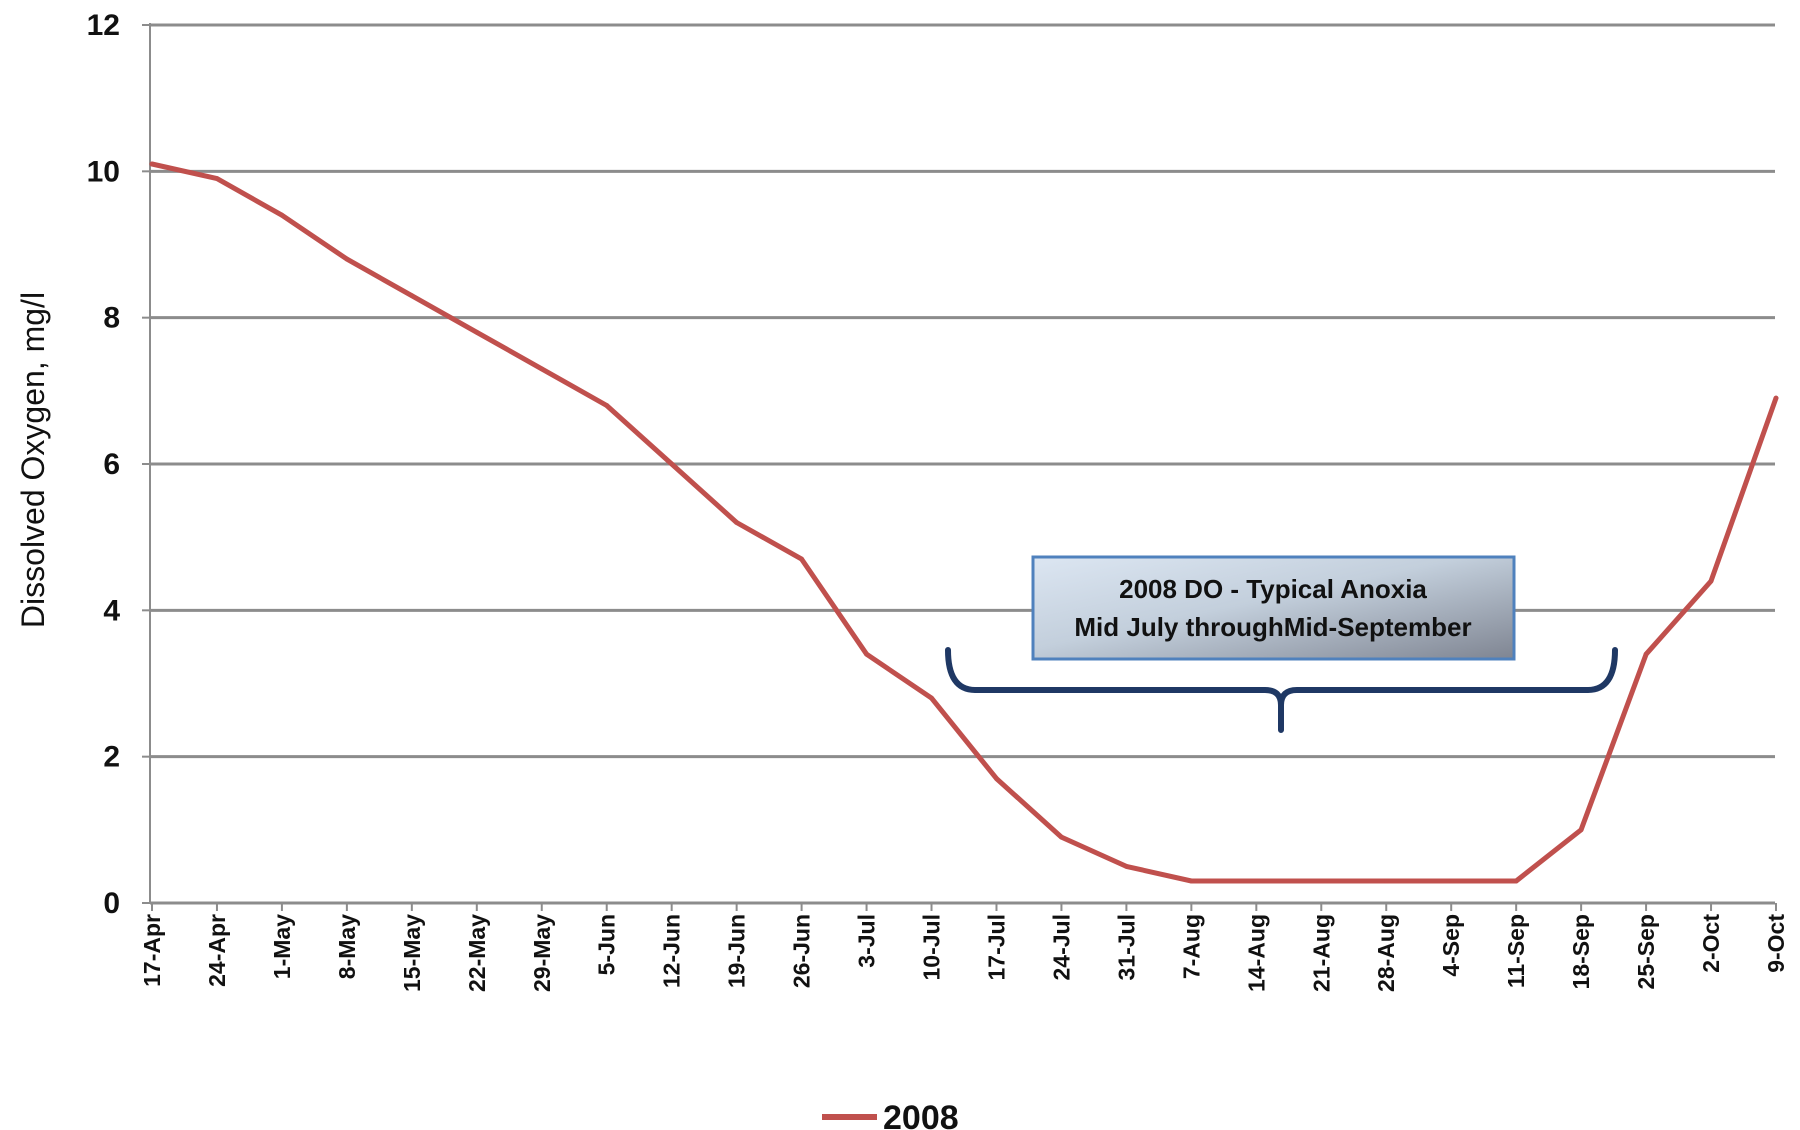 The height and width of the screenshot is (1130, 1800). What do you see at coordinates (1272, 627) in the screenshot?
I see `annotation-line-2: Mid July throughMid-September` at bounding box center [1272, 627].